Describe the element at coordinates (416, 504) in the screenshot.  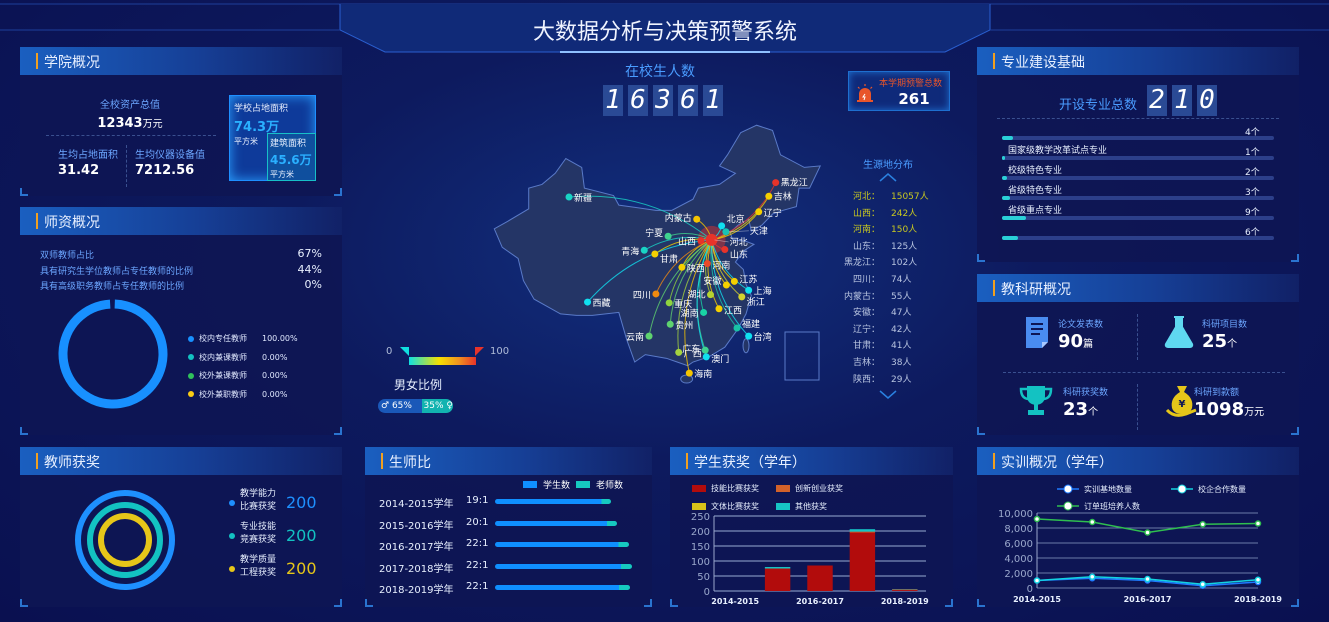
I see `ratio-year-label: 2014-2015学年` at that location.